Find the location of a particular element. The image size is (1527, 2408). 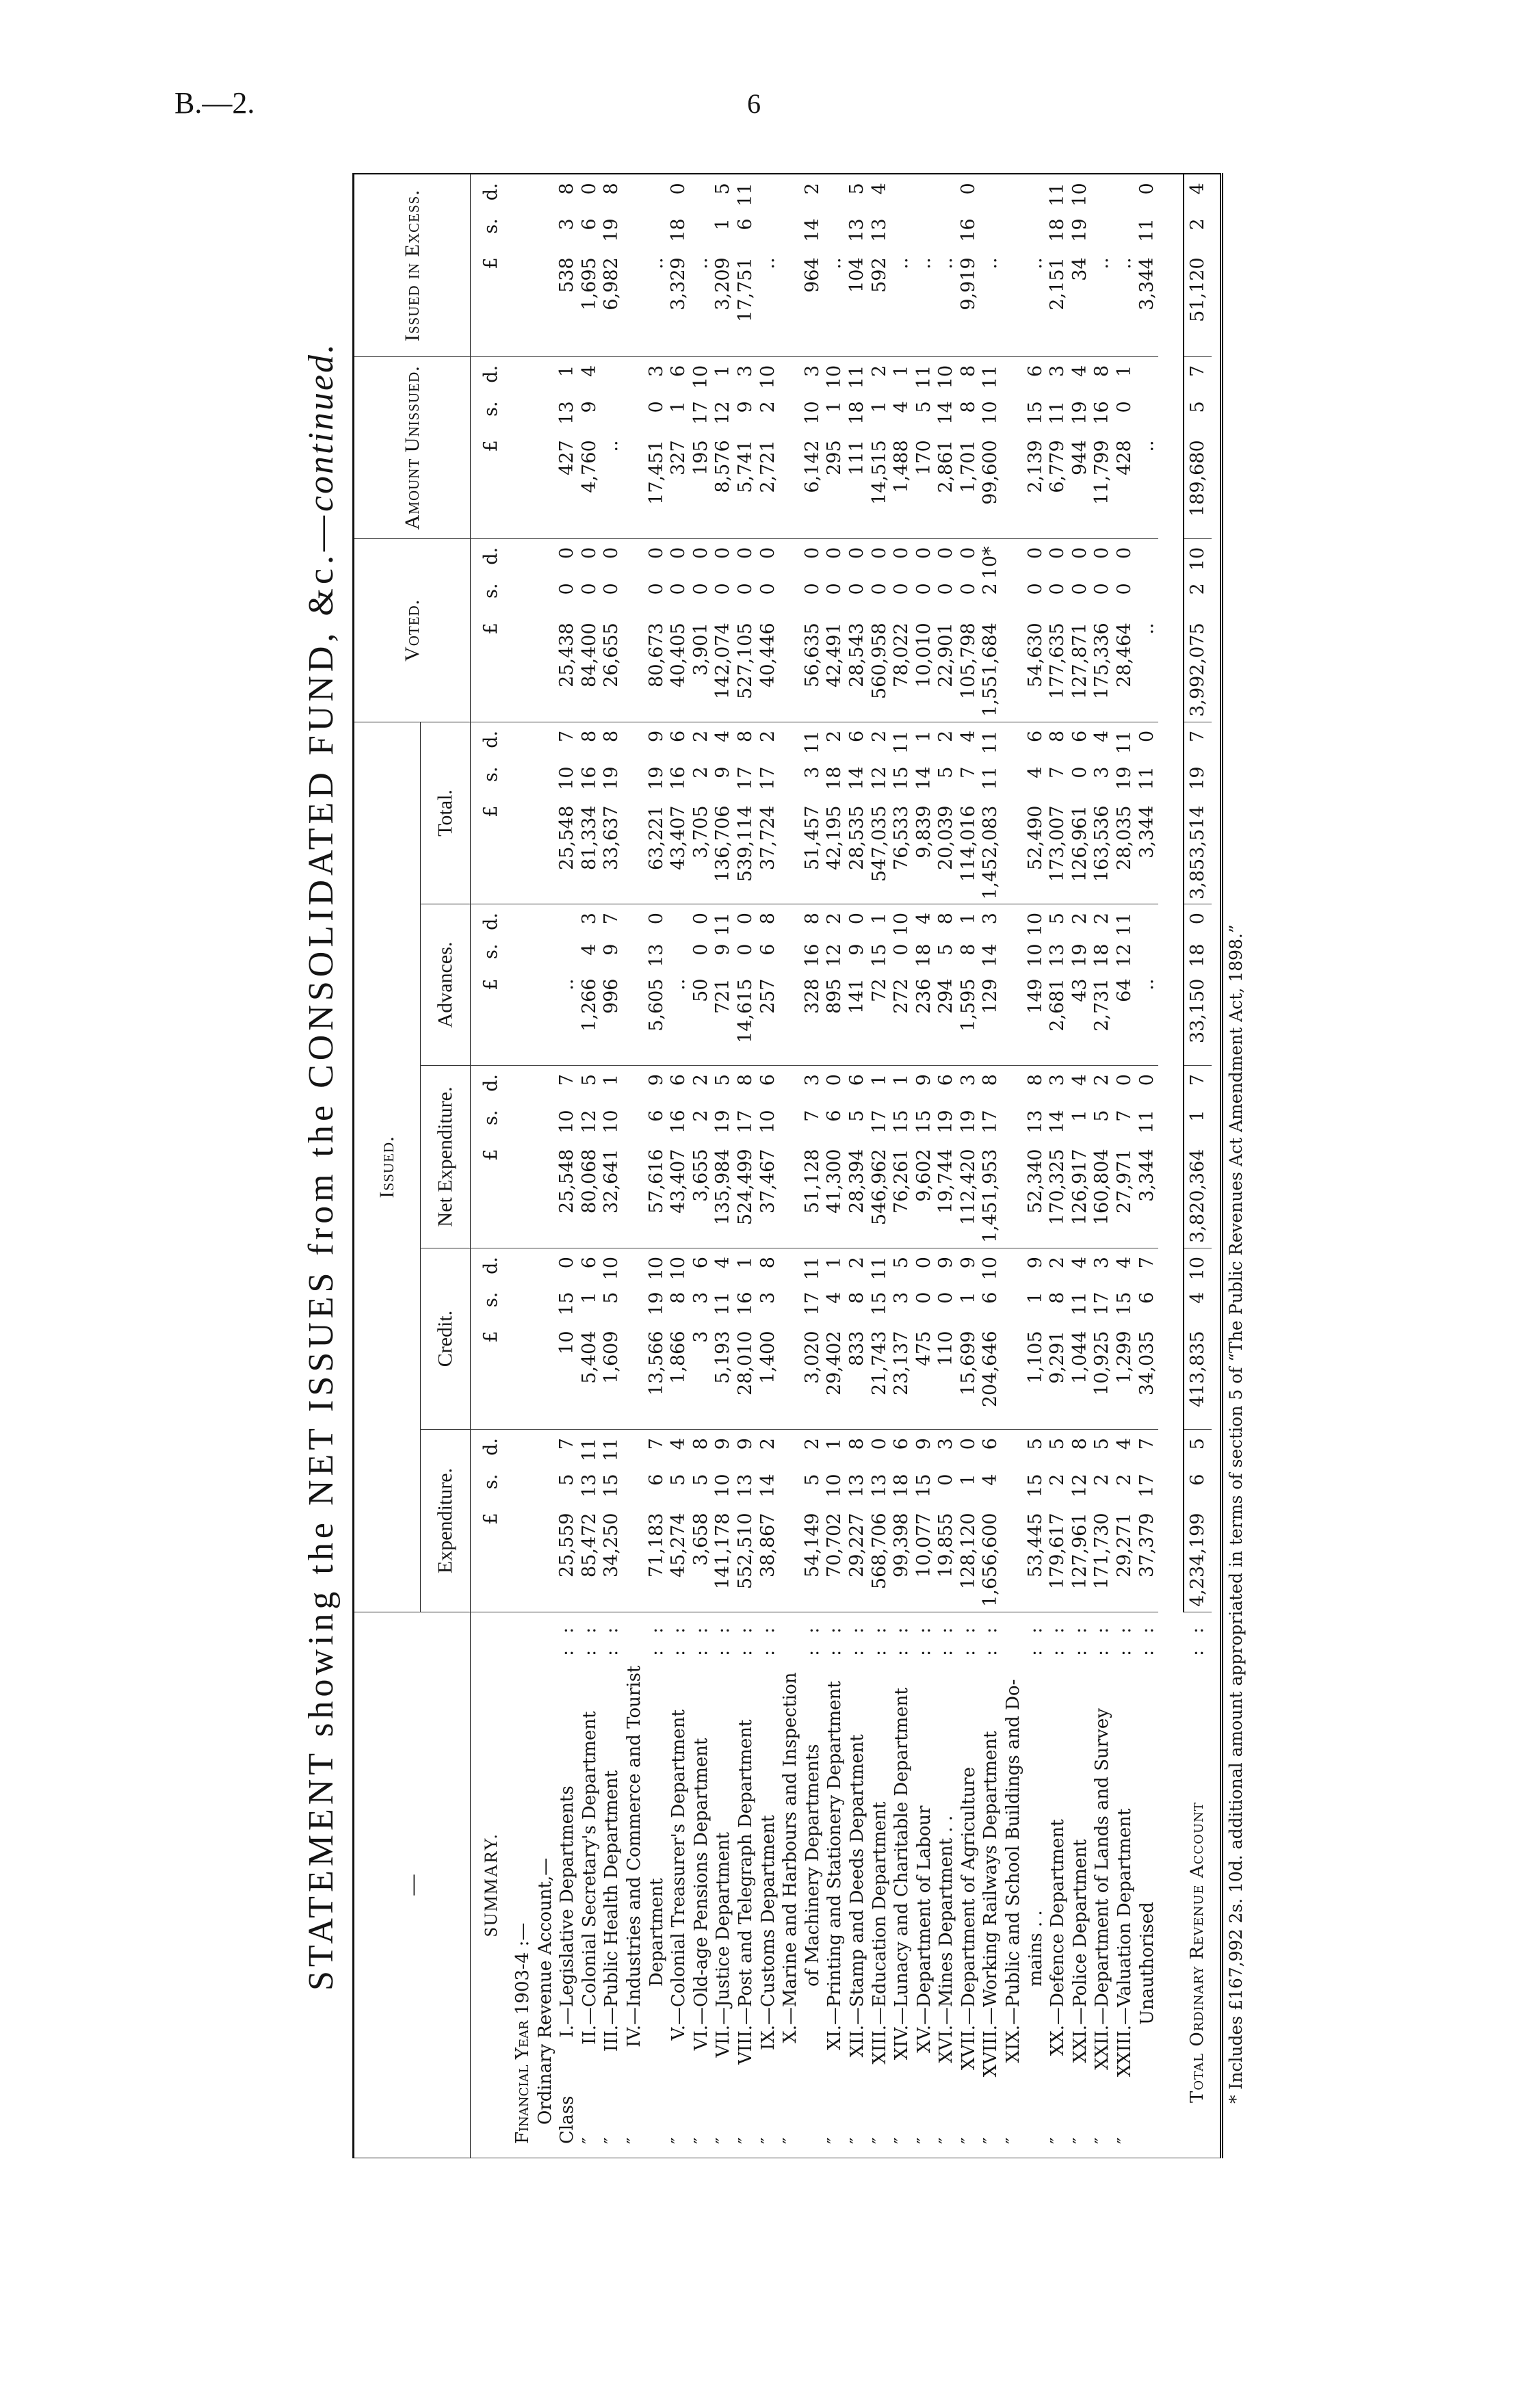

row-label-line: Class I. —Legislative Departments: : is located at coordinates (567, 1885).